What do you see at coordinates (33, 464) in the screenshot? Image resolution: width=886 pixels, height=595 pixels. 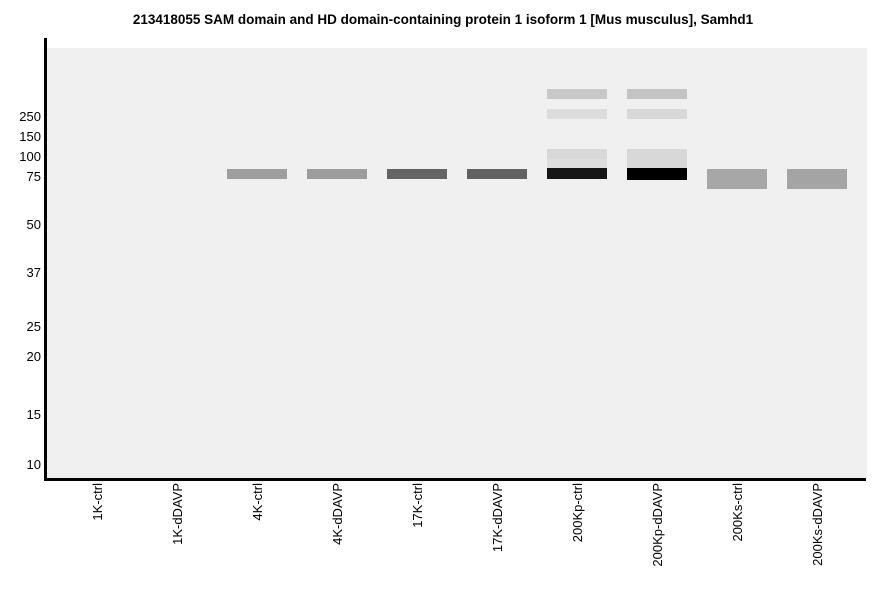 I see `y-tick-label: 10` at bounding box center [33, 464].